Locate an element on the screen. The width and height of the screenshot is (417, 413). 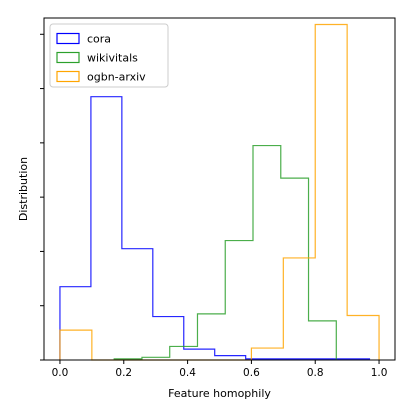
x-tick-label: 0.2 is located at coordinates (123, 373).